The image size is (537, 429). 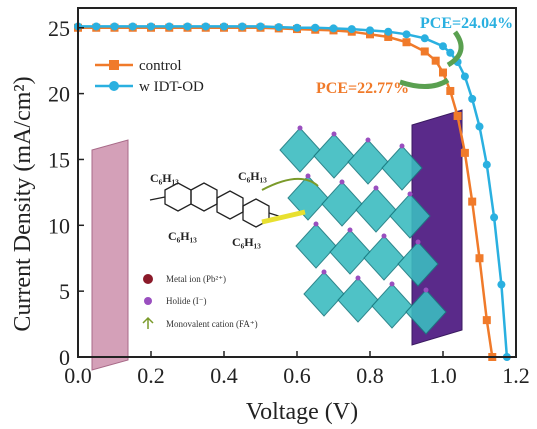 I want to click on key-metal-ion: Metal ion (Pb²⁺), so click(x=196, y=279).